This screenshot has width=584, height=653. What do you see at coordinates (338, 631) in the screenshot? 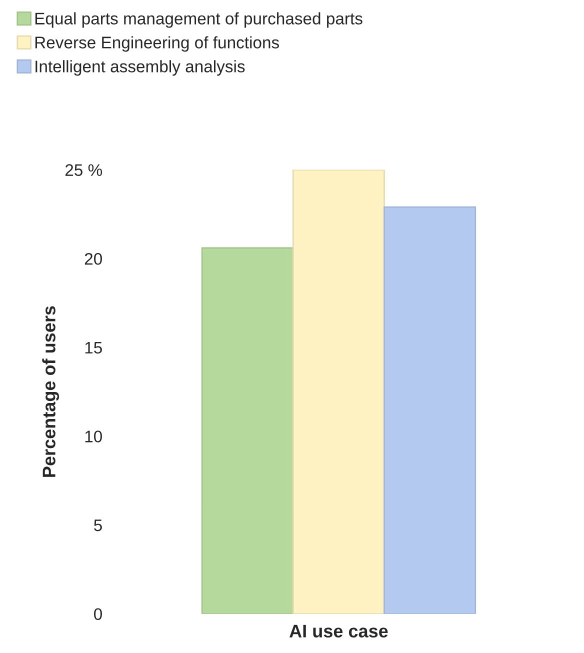
I see `x-axis-title: AI use case` at bounding box center [338, 631].